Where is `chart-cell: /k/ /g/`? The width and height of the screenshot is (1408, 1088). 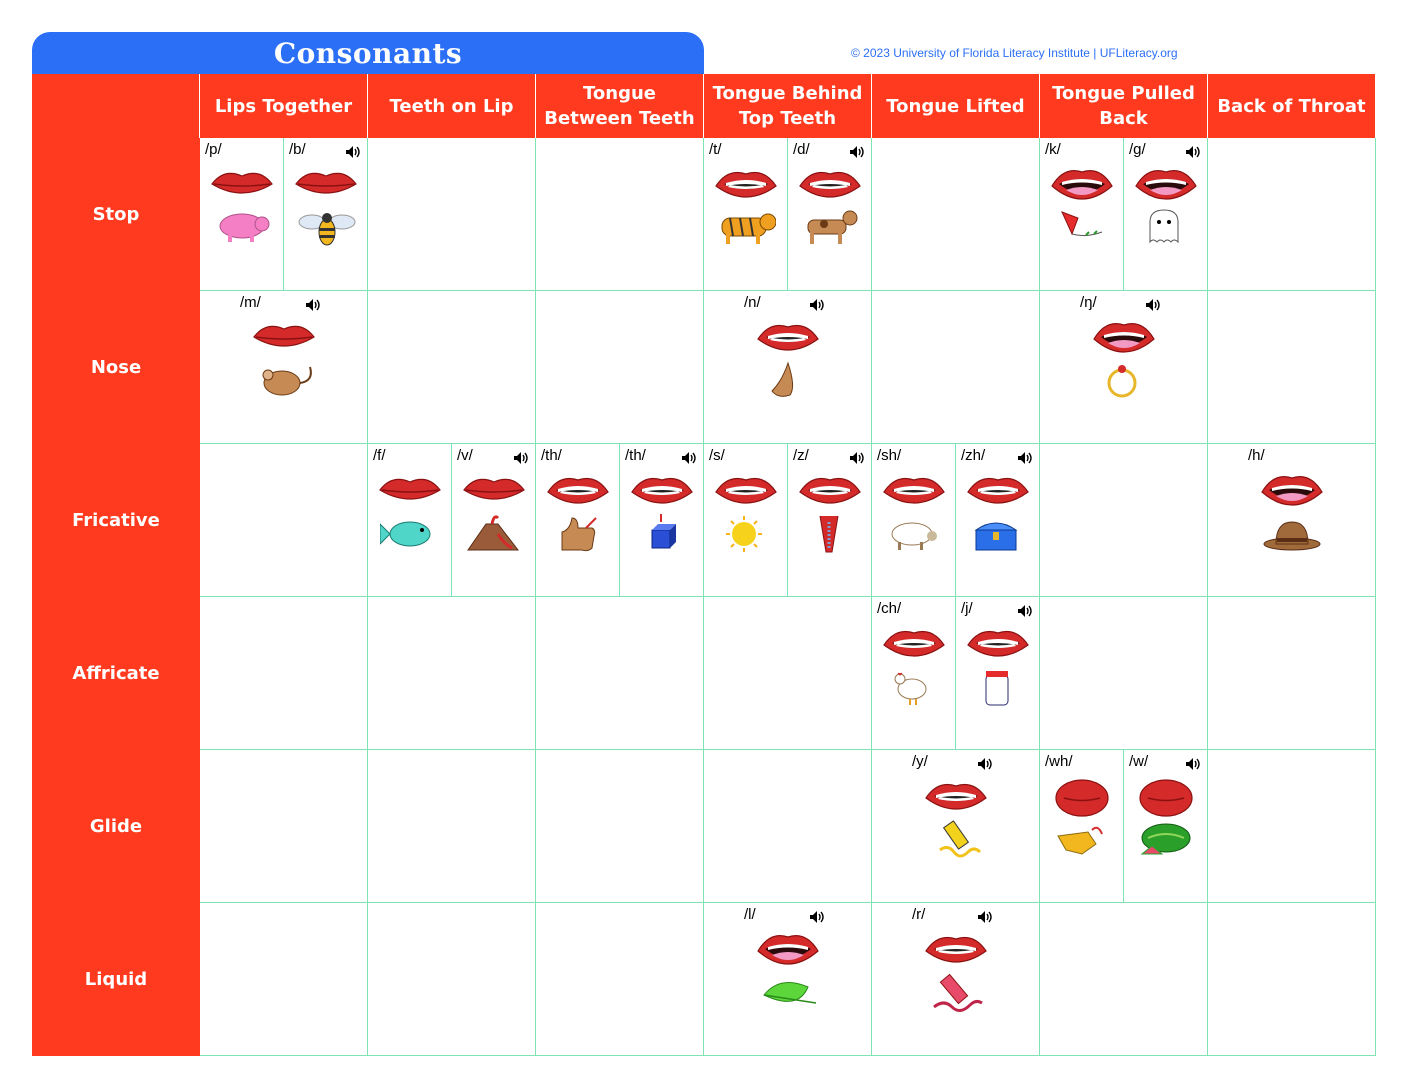 chart-cell: /k/ /g/ is located at coordinates (1124, 214).